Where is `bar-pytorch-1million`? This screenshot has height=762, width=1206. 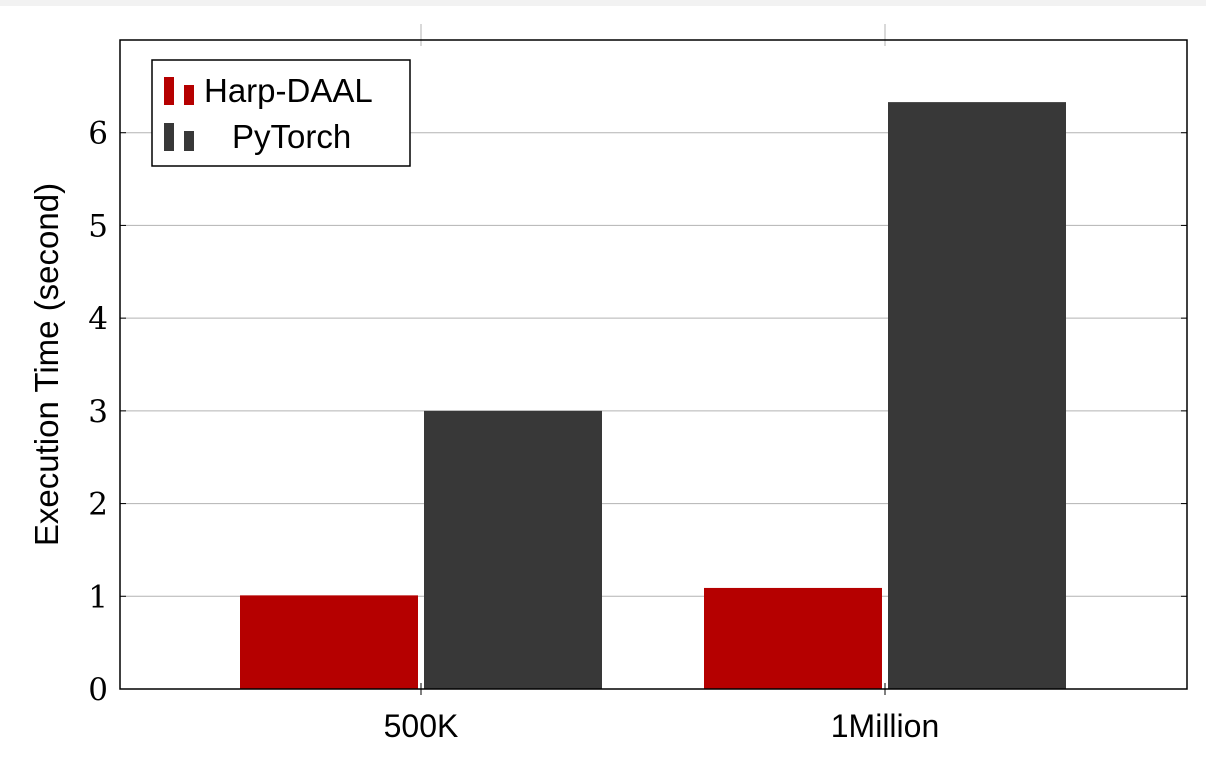
bar-pytorch-1million is located at coordinates (977, 395).